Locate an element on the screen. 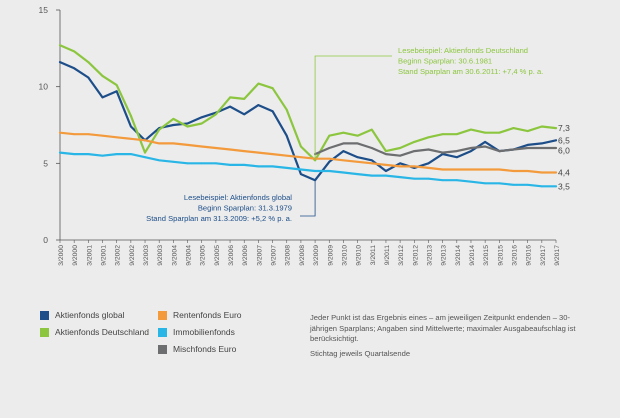  x-tick-label: 3/2009 is located at coordinates (316, 255).